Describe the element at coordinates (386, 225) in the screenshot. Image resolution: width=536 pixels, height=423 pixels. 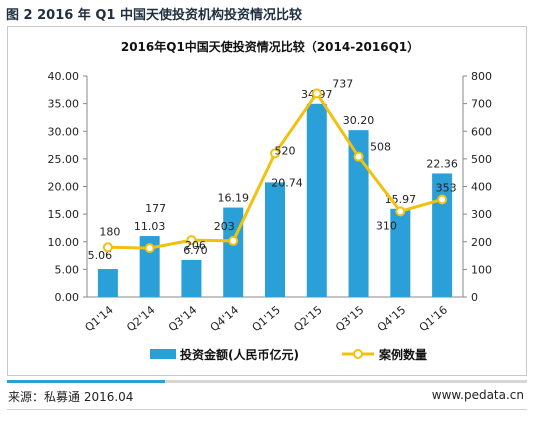
I see `line-value-label: 310` at that location.